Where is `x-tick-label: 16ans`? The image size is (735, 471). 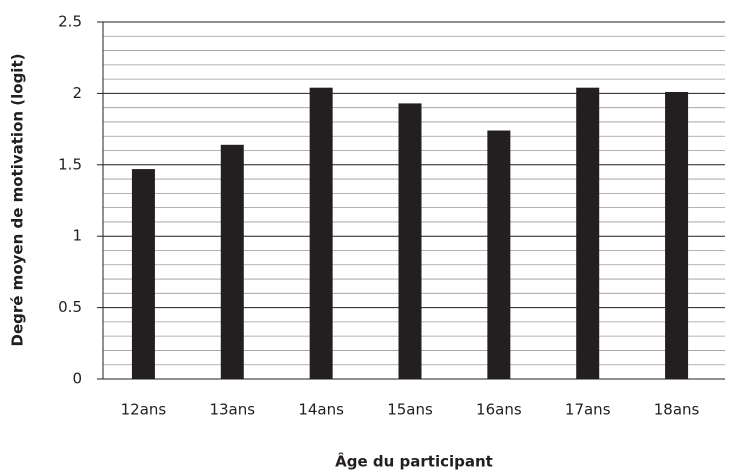
x-tick-label: 16ans is located at coordinates (499, 410).